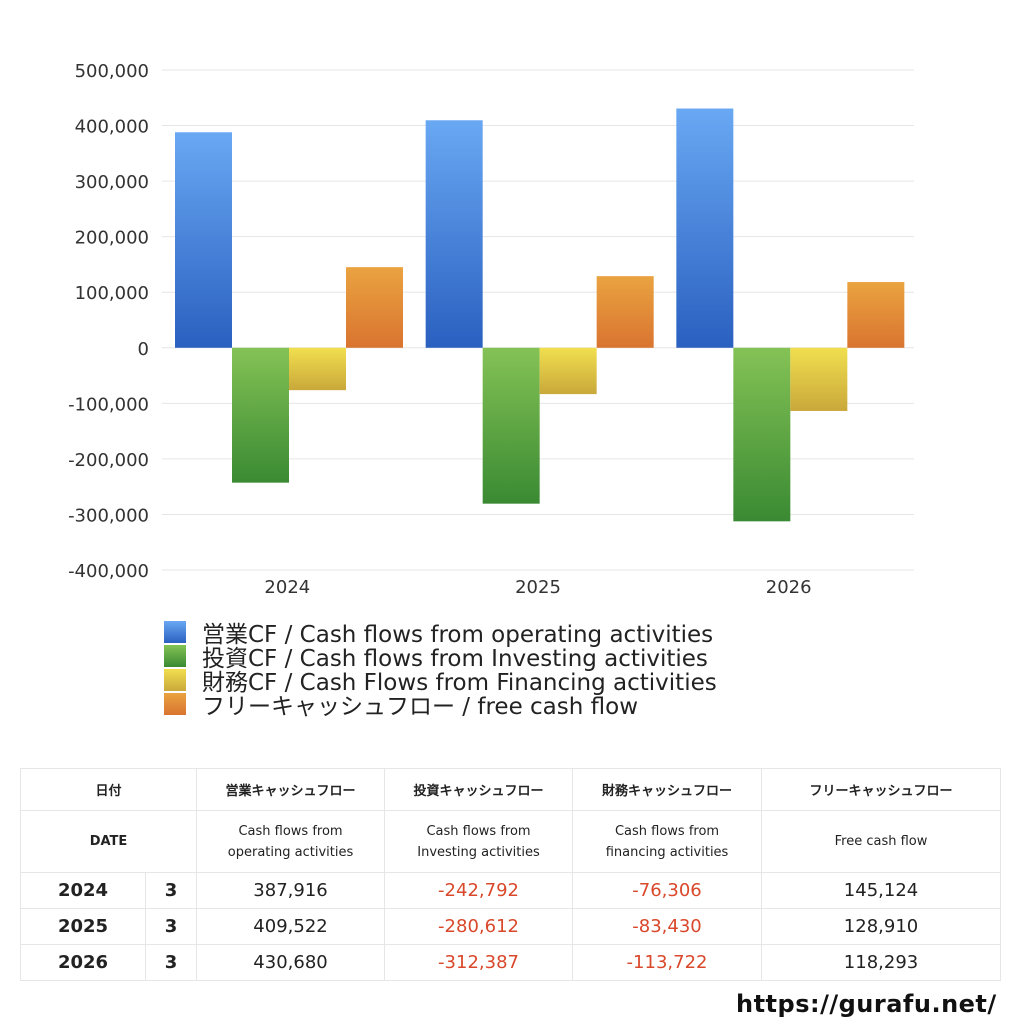  What do you see at coordinates (881, 926) in the screenshot?
I see `cell-free: 128,910` at bounding box center [881, 926].